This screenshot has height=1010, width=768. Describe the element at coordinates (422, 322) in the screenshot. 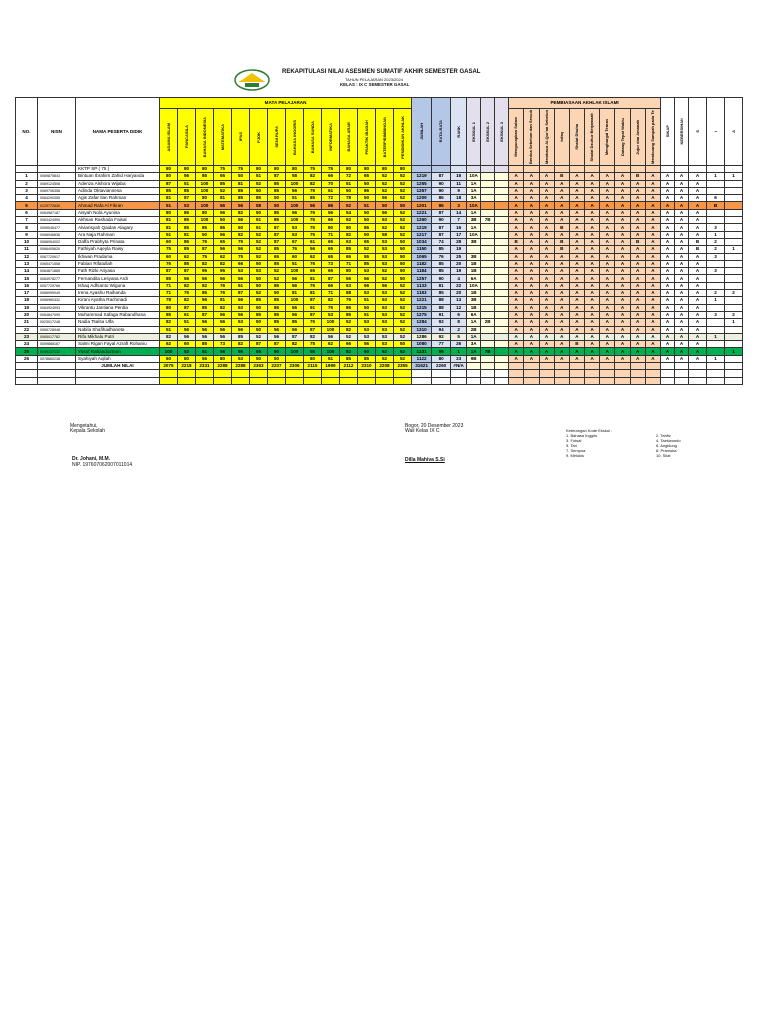

I see `total: 1284` at that location.